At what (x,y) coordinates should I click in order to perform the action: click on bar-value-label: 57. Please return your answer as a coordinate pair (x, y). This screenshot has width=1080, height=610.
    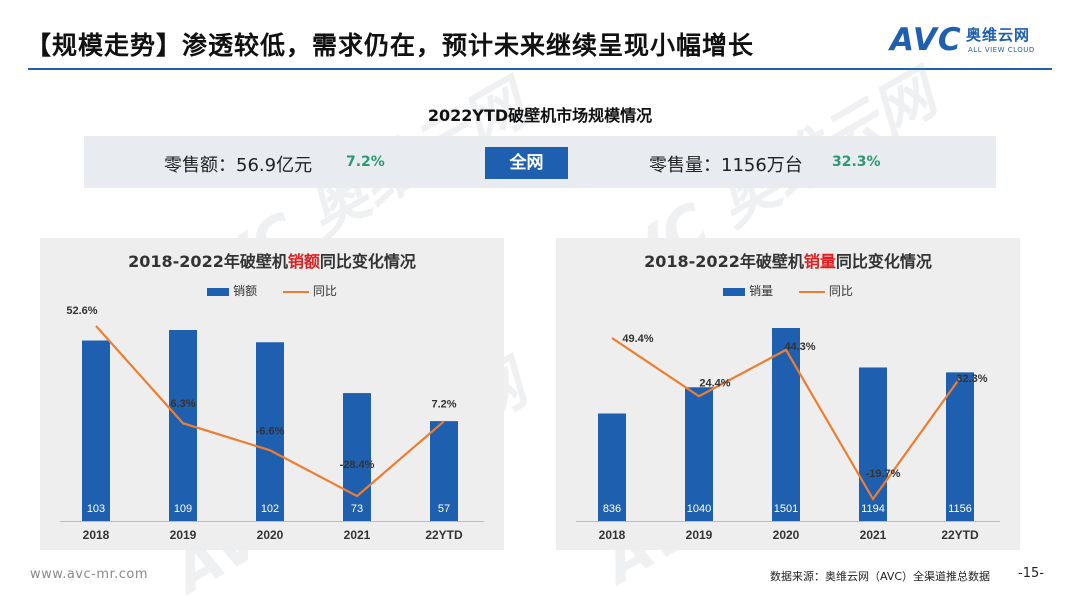
    Looking at the image, I should click on (444, 509).